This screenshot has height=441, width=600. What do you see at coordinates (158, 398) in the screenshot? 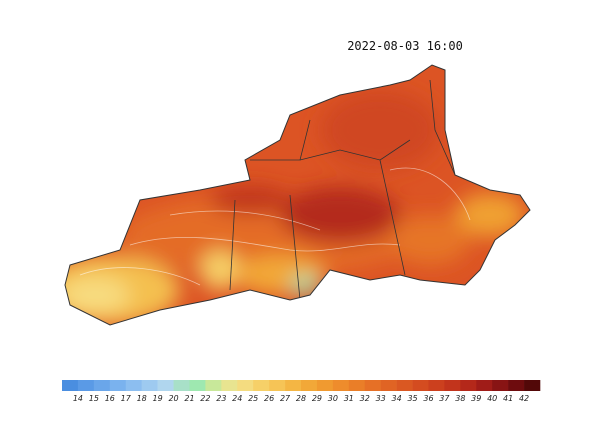
I see `colorbar-label: 19` at bounding box center [158, 398].